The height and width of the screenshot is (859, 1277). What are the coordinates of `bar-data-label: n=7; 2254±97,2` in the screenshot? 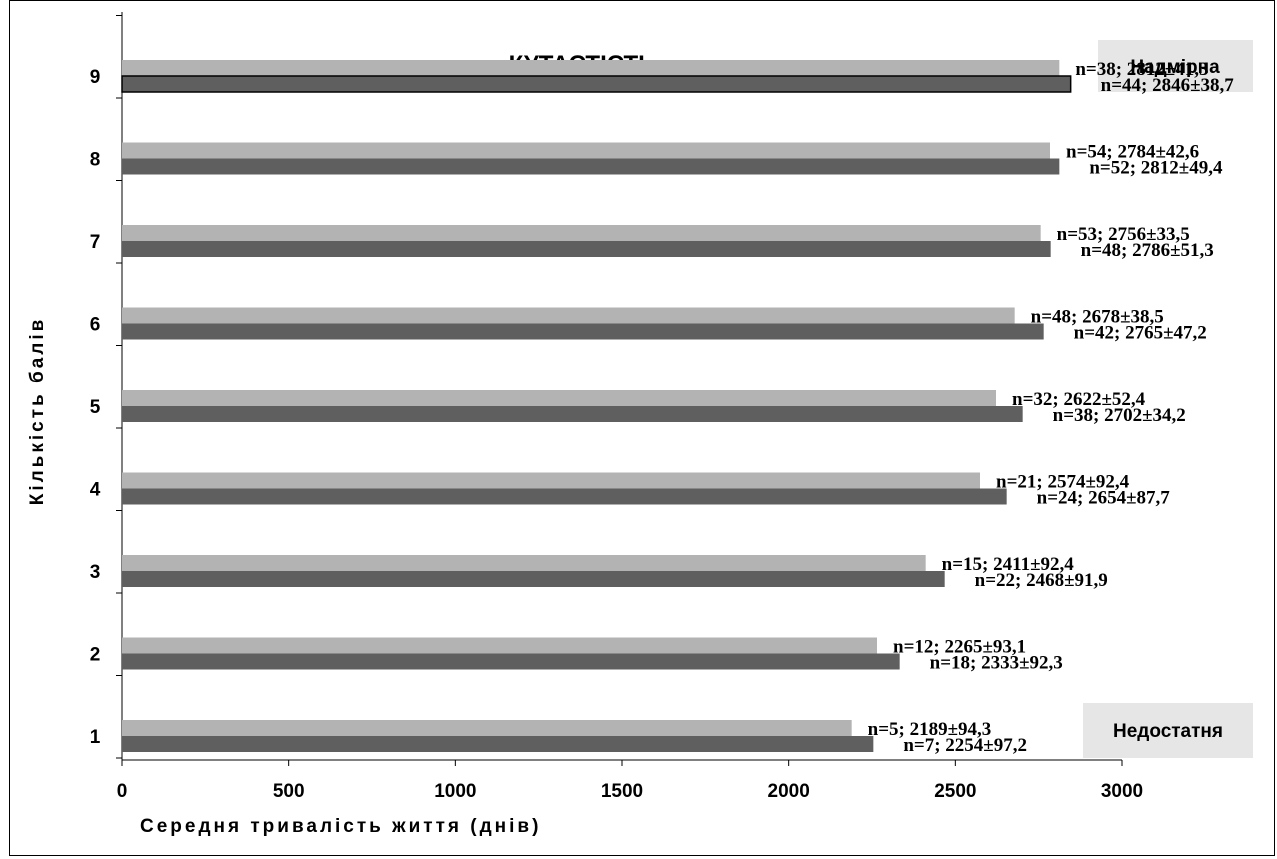 It's located at (965, 745).